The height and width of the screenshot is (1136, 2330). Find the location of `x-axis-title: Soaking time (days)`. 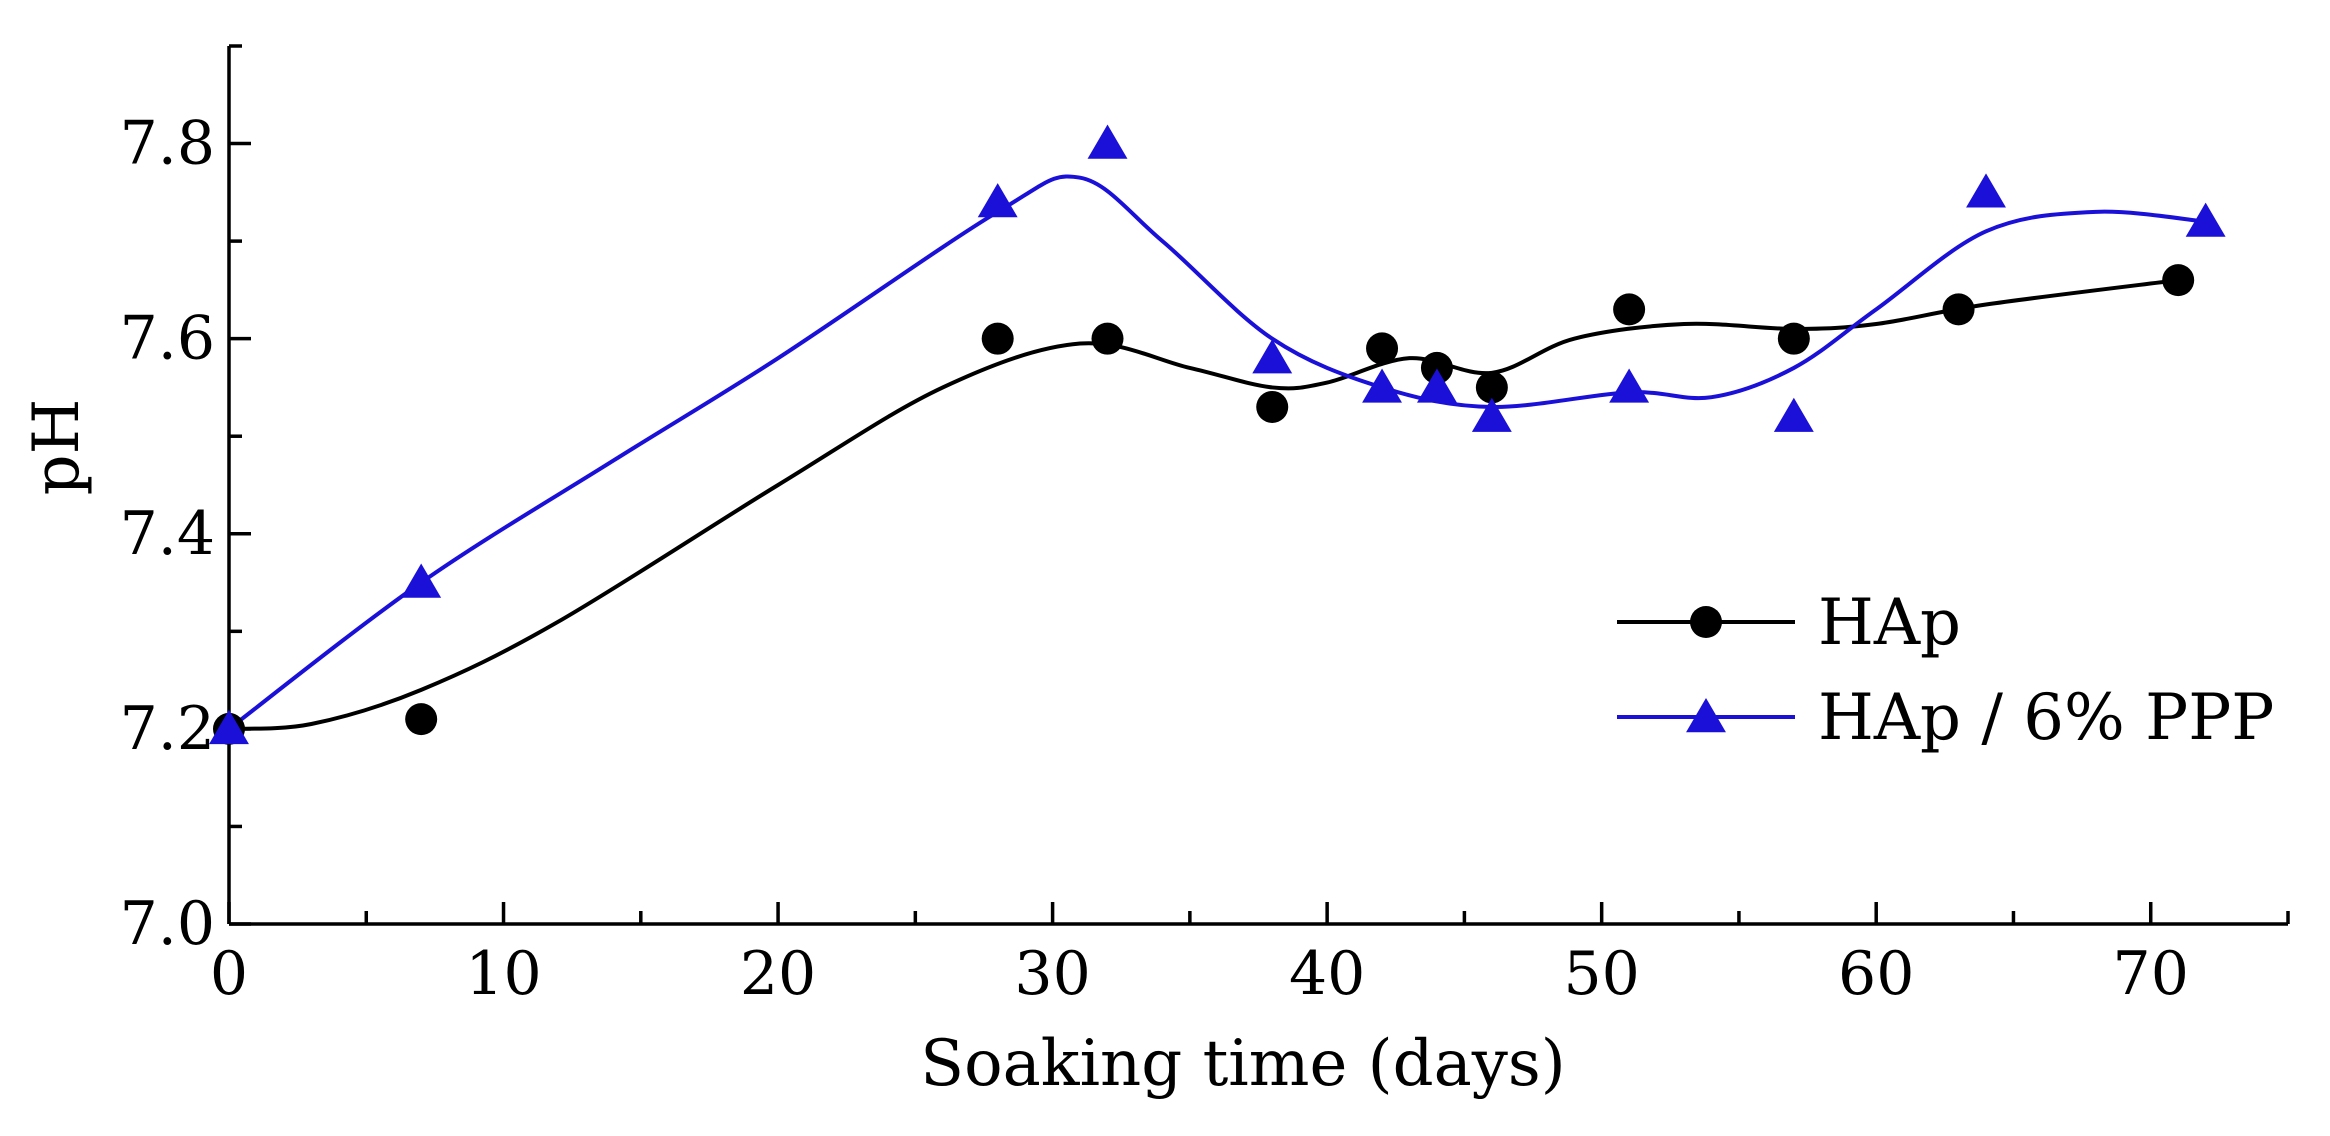

x-axis-title: Soaking time (days) is located at coordinates (1242, 1064).